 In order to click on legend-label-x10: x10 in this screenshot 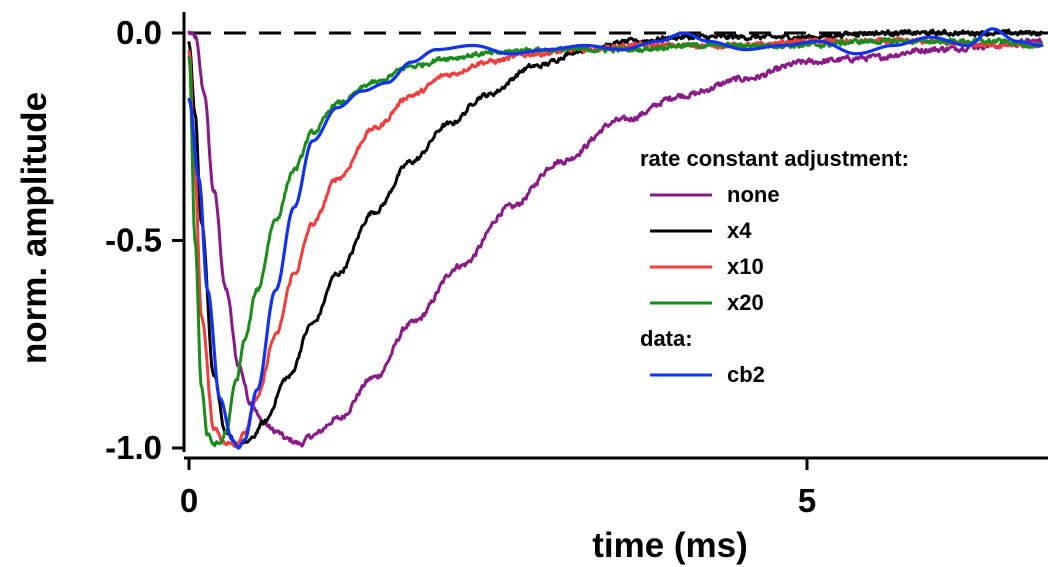, I will do `click(745, 266)`.